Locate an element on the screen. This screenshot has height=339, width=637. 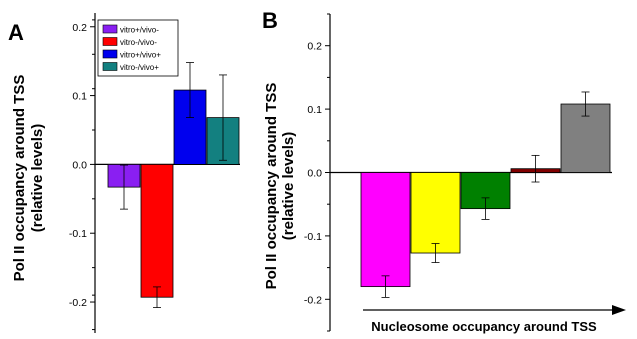
panel-a-ylabel-line1: Pol II occupancy around TSS is located at coordinates (19, 178).